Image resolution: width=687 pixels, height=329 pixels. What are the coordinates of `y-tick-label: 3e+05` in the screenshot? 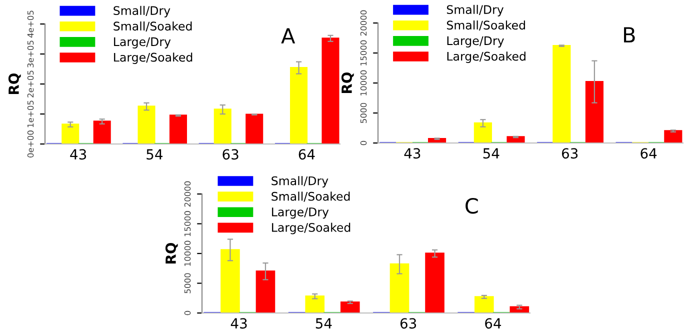 It's located at (30, 54).